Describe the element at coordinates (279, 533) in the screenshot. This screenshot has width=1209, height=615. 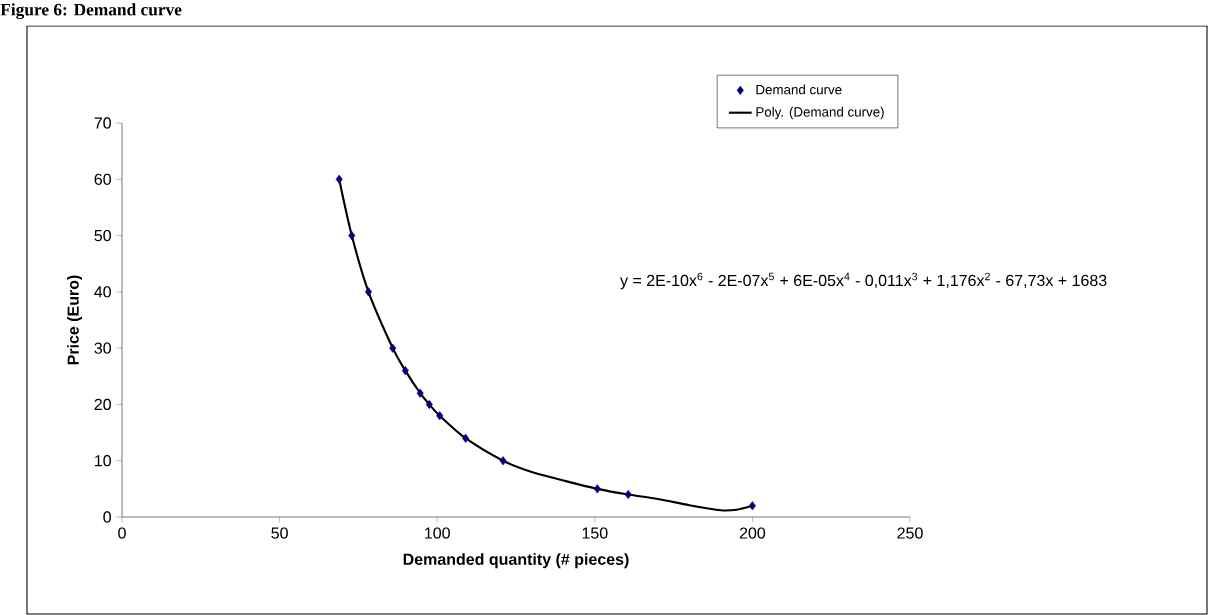
I see `x-tick-label: 50` at that location.